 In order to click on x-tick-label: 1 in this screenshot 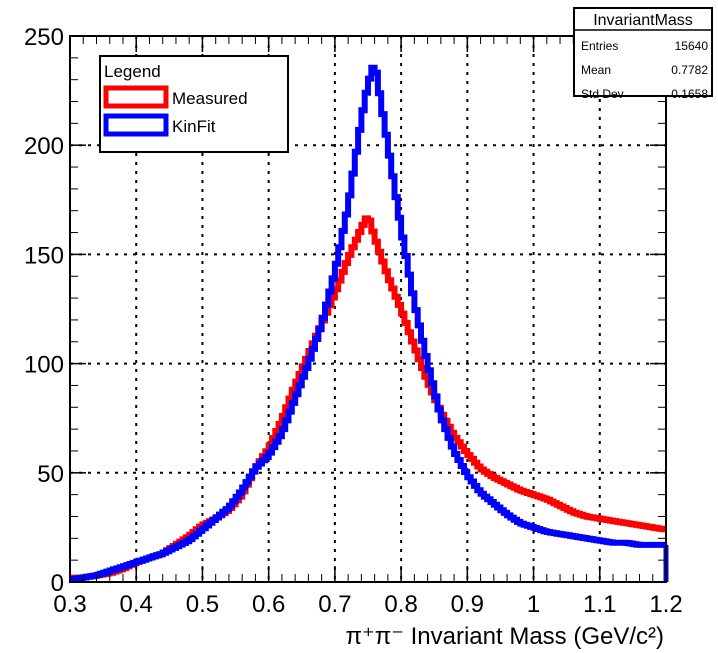, I will do `click(533, 604)`.